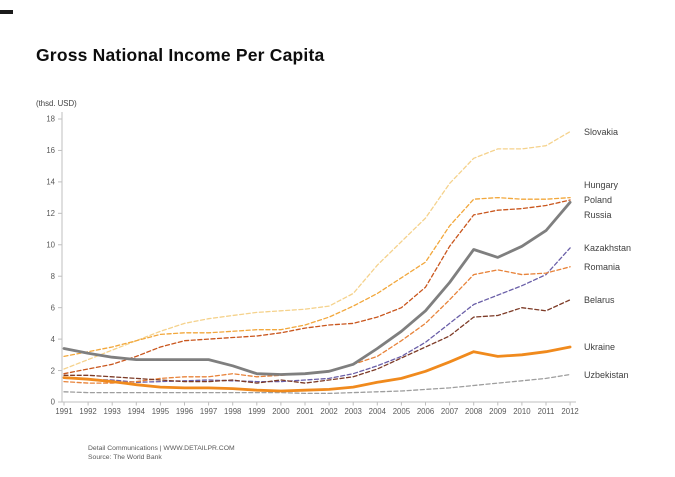  What do you see at coordinates (317, 341) in the screenshot?
I see `series-line-belarus` at bounding box center [317, 341].